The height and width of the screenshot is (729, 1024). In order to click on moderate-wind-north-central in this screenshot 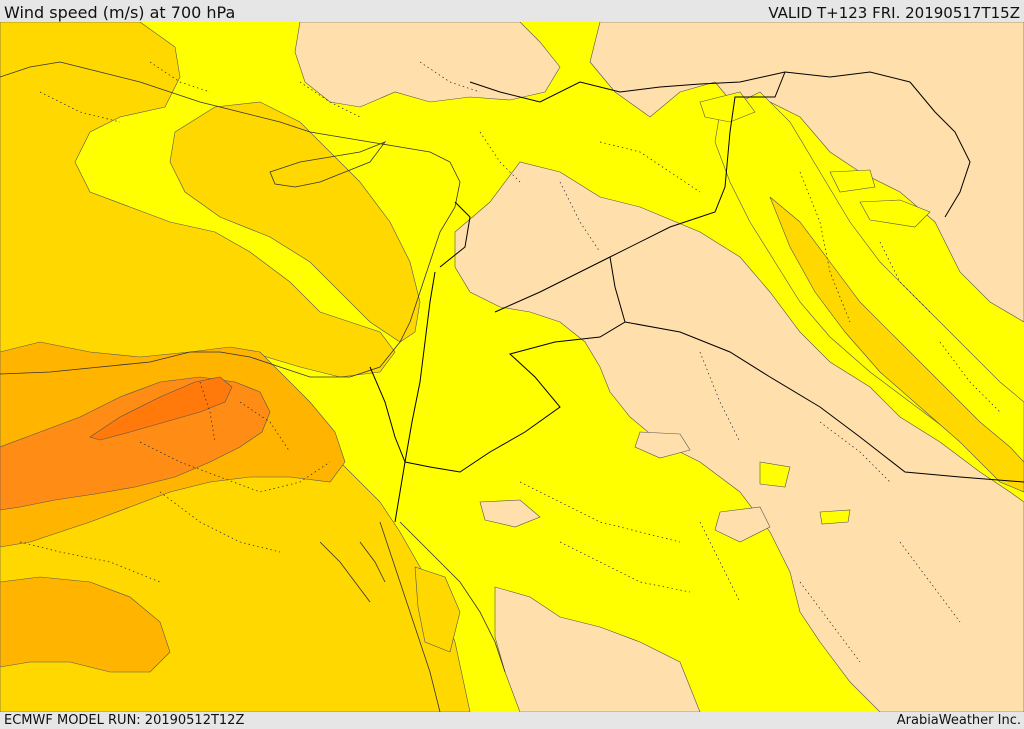, I will do `click(295, 222)`.